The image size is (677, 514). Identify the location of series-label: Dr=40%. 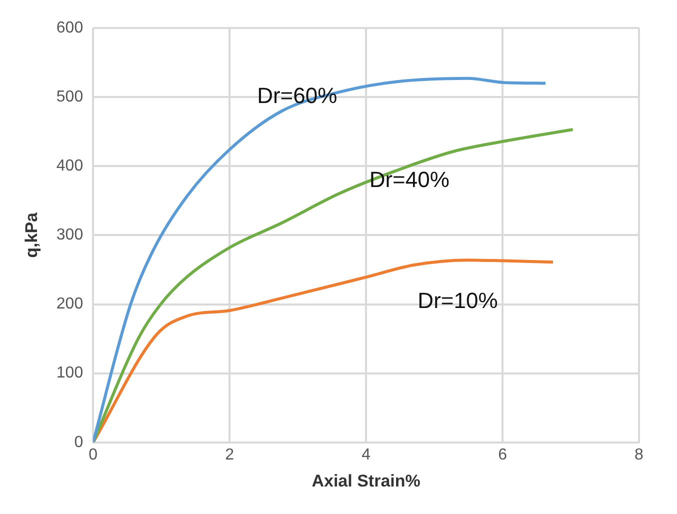
(409, 179).